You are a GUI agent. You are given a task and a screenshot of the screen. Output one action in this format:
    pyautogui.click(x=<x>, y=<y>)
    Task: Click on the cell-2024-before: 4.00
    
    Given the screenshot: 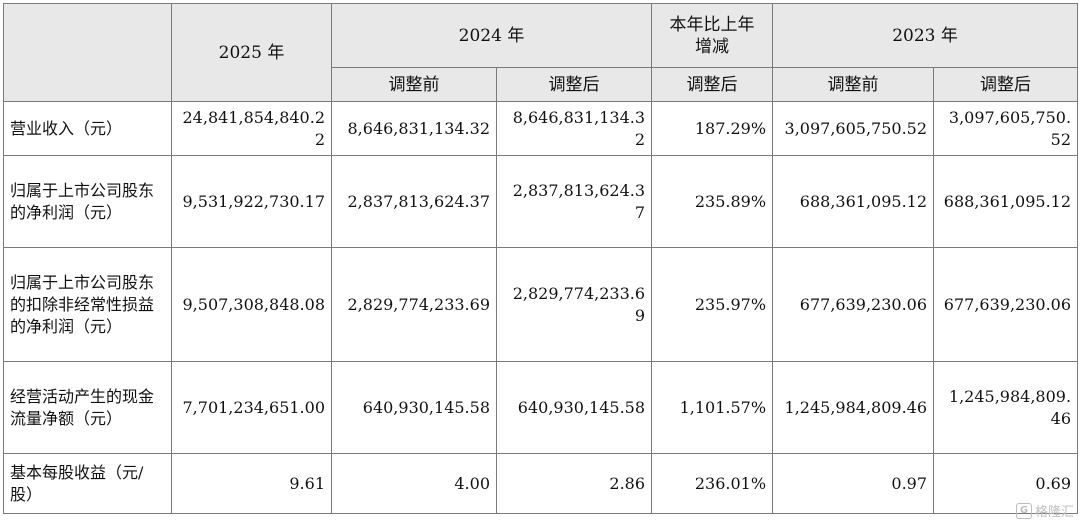 What is the action you would take?
    pyautogui.click(x=414, y=483)
    